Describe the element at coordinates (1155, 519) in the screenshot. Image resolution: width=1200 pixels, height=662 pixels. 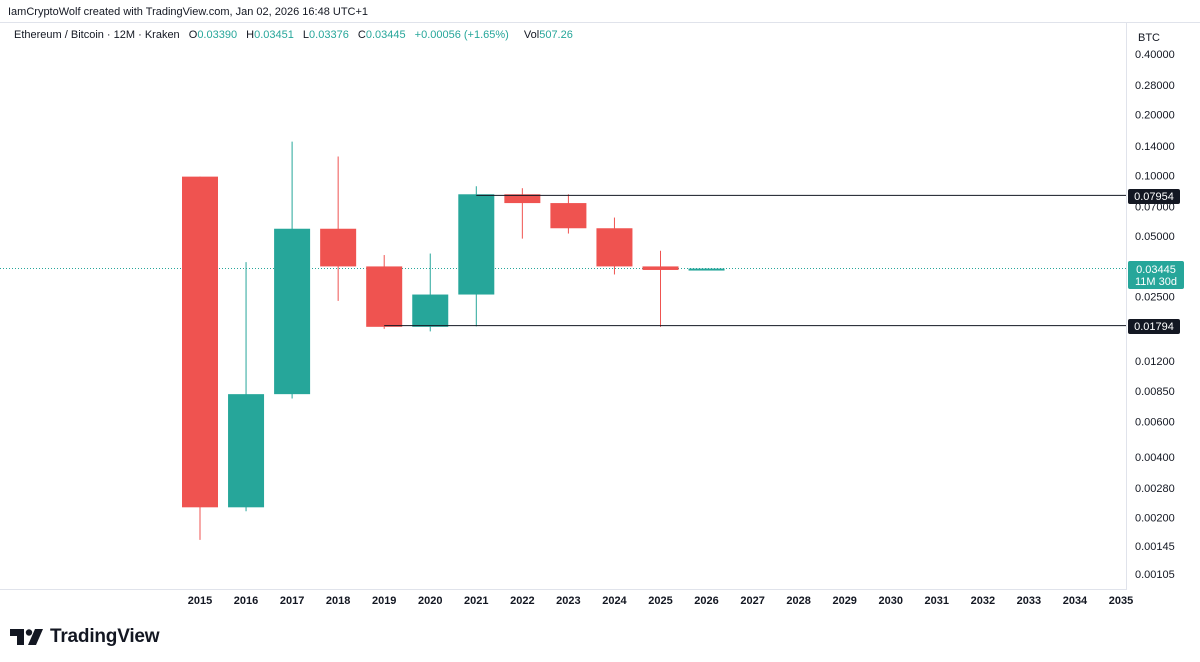
I see `price-tick-label: 0.00200` at that location.